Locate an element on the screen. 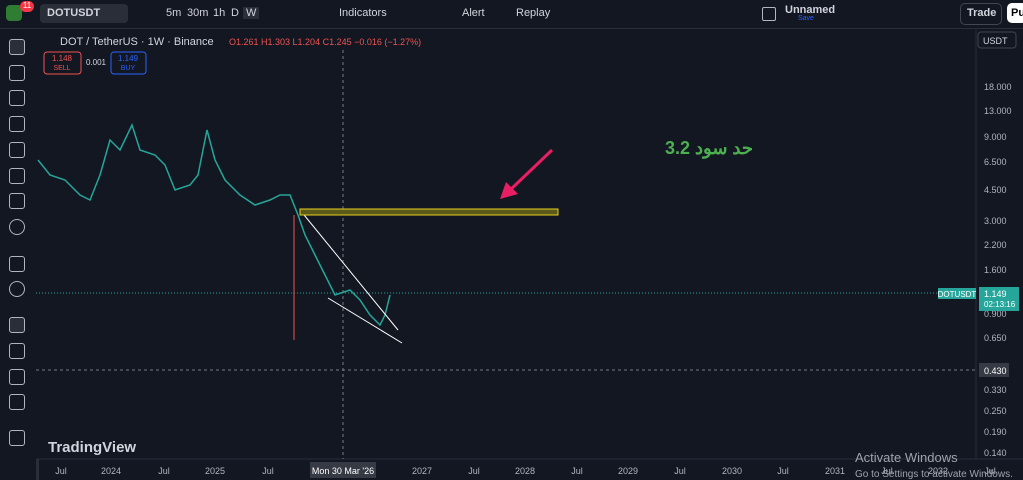 The image size is (1023, 480). tag-symbol-bg is located at coordinates (957, 293).